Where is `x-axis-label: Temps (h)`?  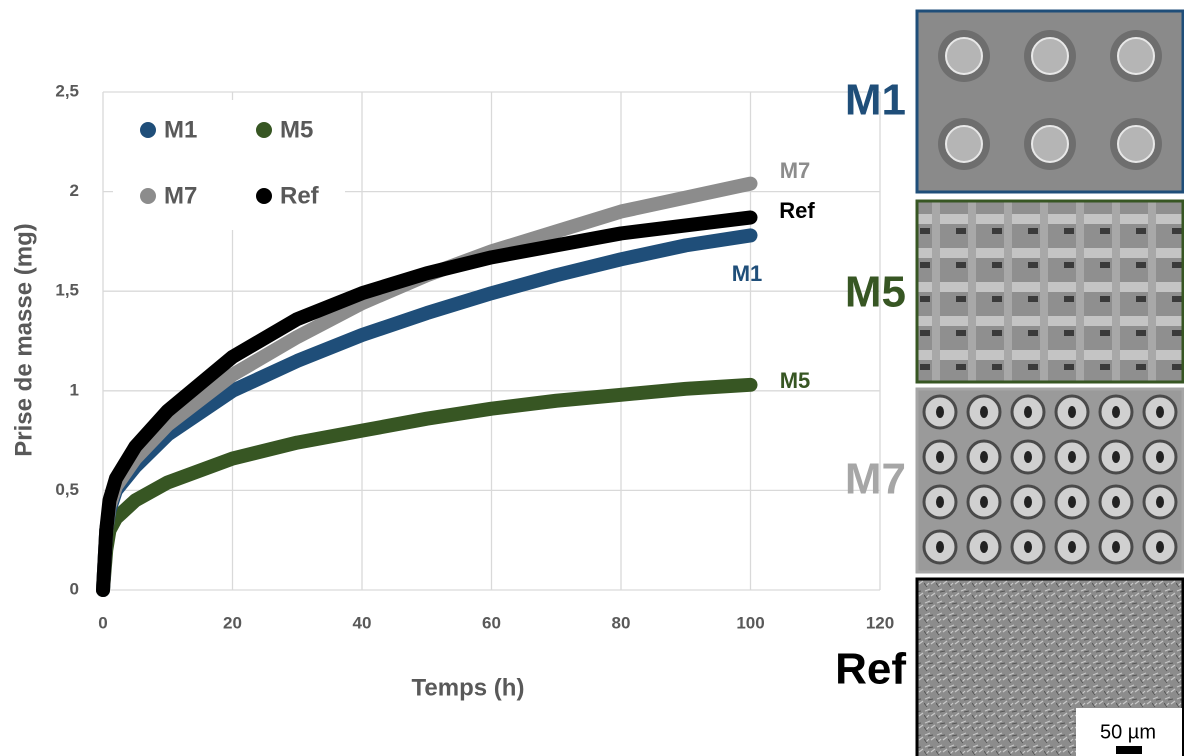 x-axis-label: Temps (h) is located at coordinates (468, 687).